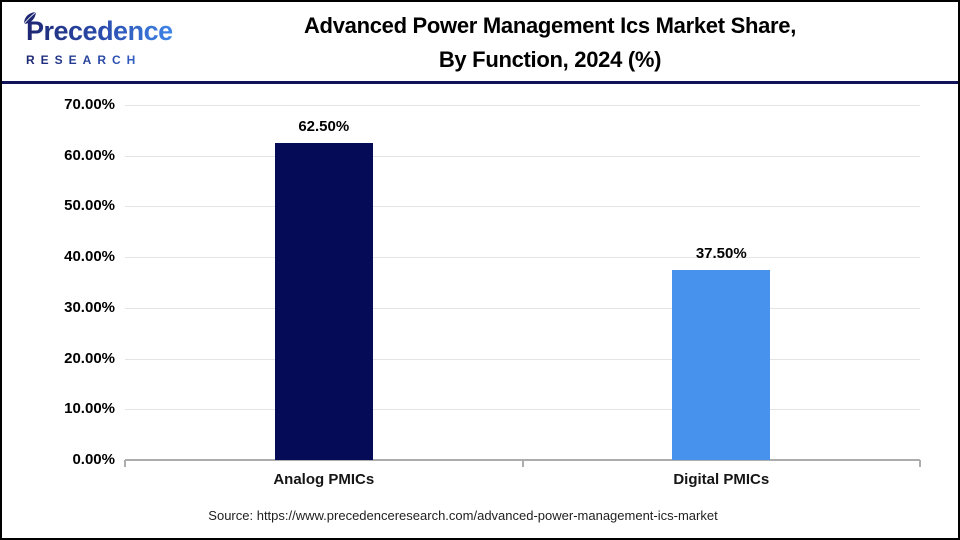  Describe the element at coordinates (89, 155) in the screenshot. I see `y-axis-label: 60.00%` at that location.